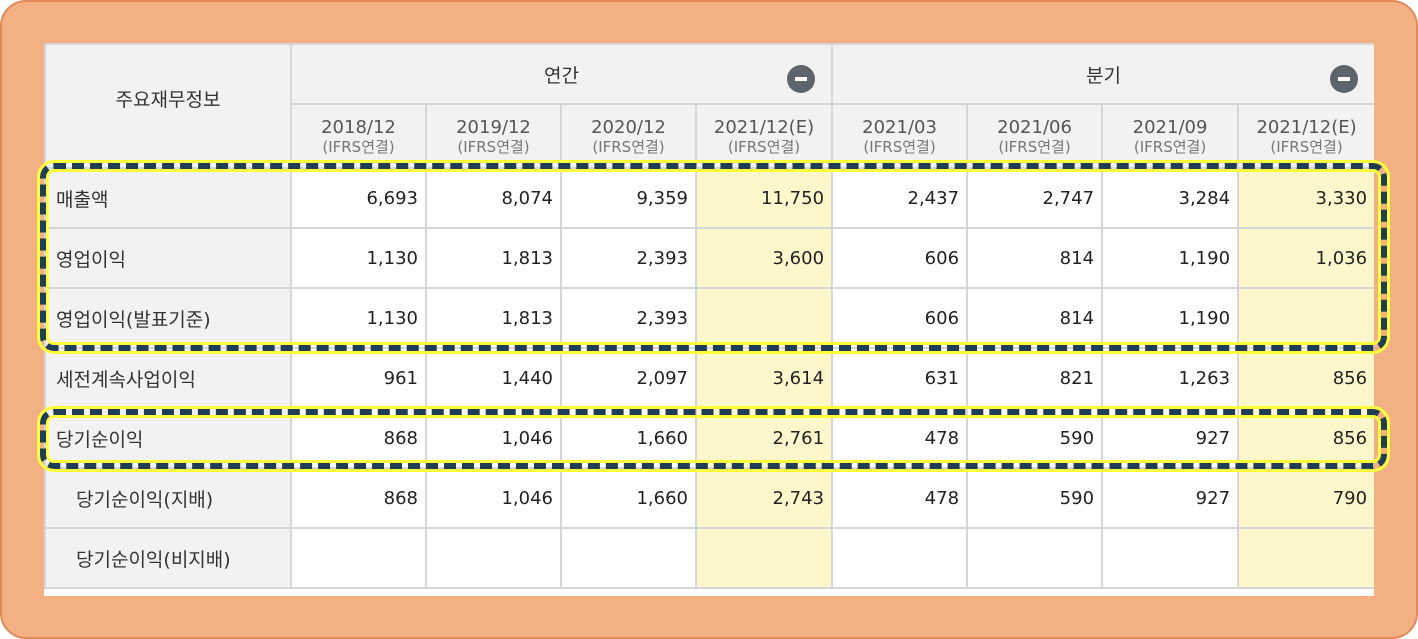 Image resolution: width=1418 pixels, height=639 pixels. I want to click on row-label: 당기순이익(지배), so click(168, 498).